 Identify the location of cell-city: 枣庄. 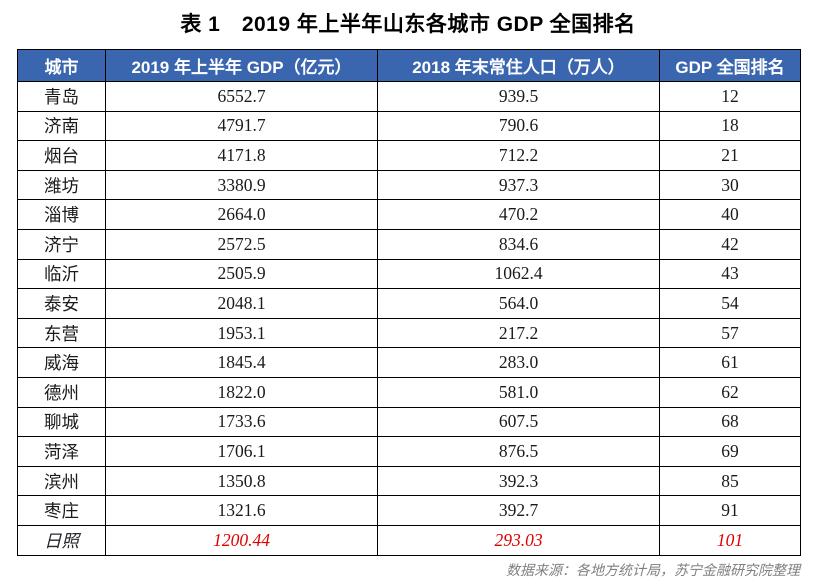
(61, 510).